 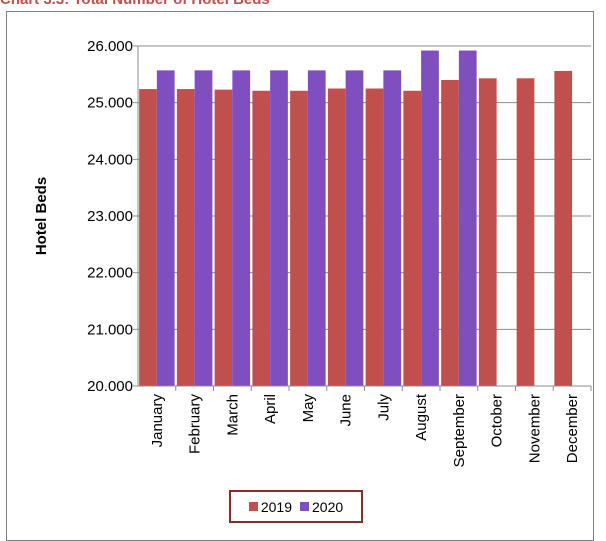 I want to click on y-tick-label: 26.000, so click(x=110, y=46).